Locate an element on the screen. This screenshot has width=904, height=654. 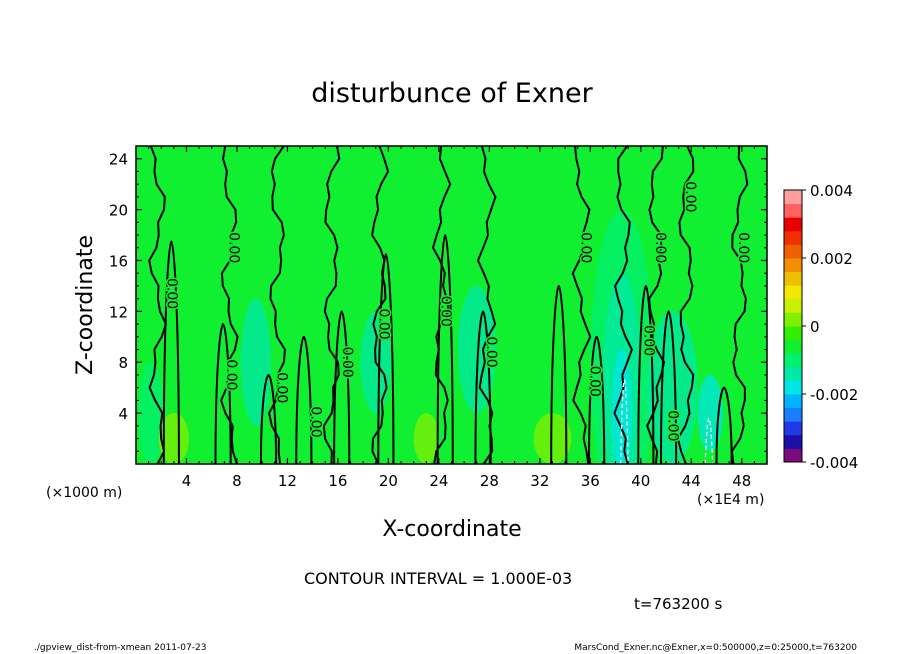
x-tick-label: 16 is located at coordinates (337, 481).